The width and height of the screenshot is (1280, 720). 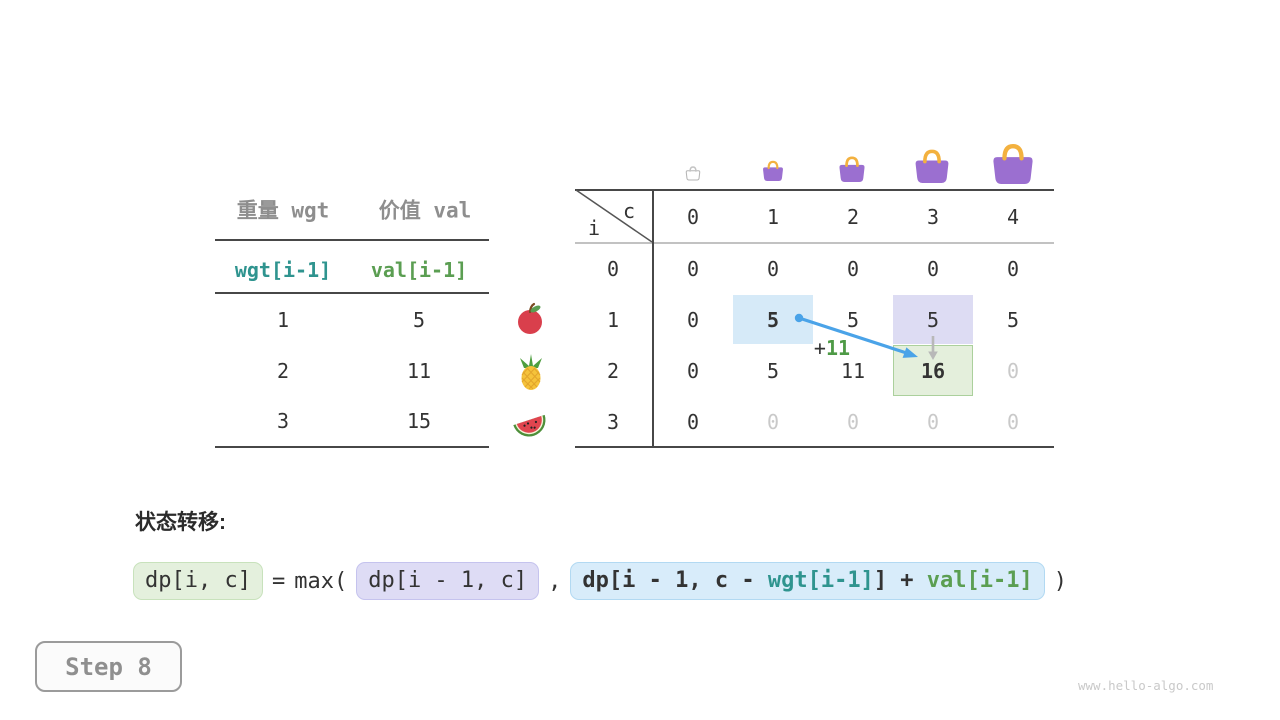 What do you see at coordinates (352, 240) in the screenshot?
I see `items-table-rule-top` at bounding box center [352, 240].